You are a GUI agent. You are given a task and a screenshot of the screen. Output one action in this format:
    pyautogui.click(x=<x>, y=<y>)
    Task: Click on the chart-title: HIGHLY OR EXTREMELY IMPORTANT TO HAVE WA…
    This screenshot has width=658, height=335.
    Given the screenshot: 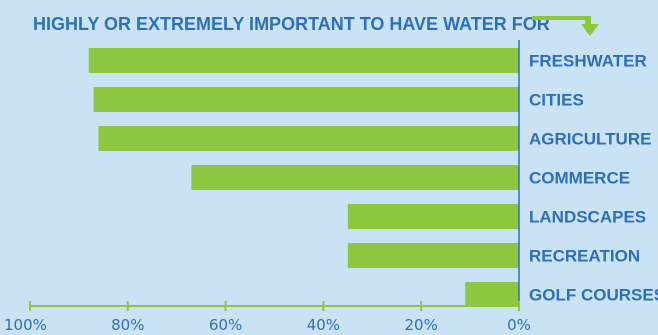 What is the action you would take?
    pyautogui.click(x=291, y=24)
    